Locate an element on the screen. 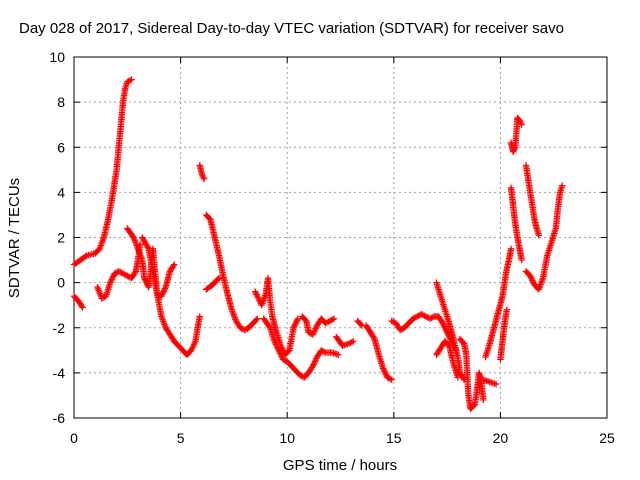 This screenshot has height=480, width=640. x-tick-label: 10 is located at coordinates (287, 438).